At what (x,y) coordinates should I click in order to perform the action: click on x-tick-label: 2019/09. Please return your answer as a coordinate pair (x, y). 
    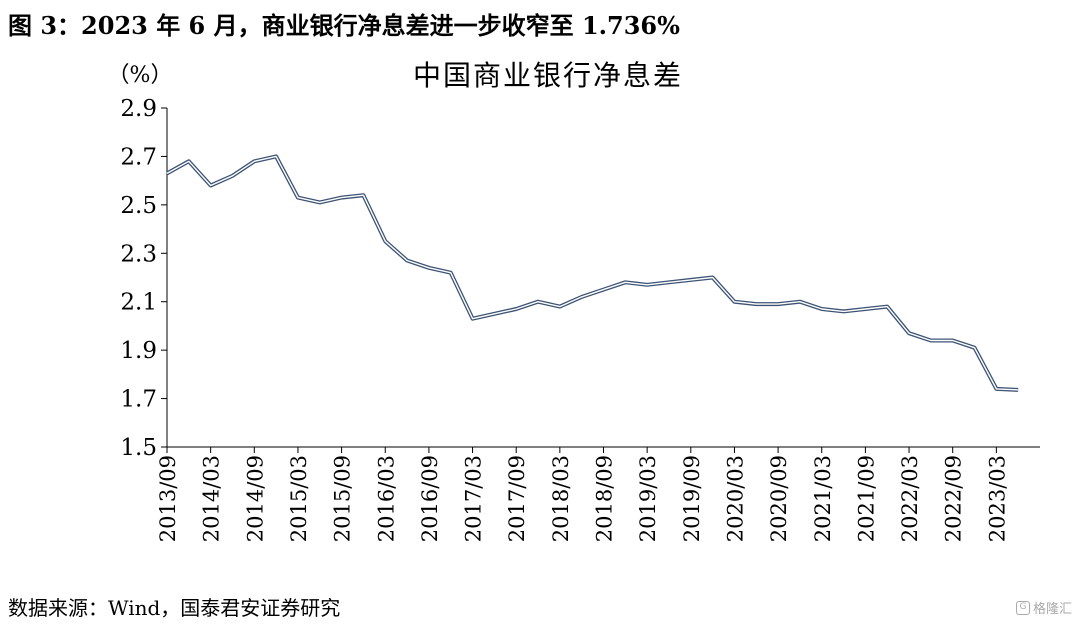
    Looking at the image, I should click on (692, 498).